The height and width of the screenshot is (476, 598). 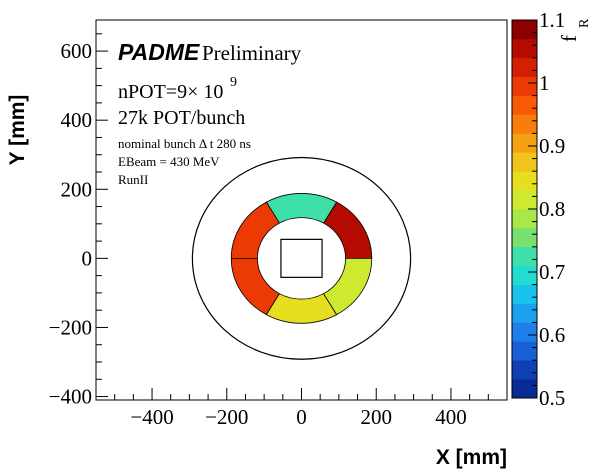 What do you see at coordinates (544, 83) in the screenshot?
I see `colorbar-tick-label: 1` at bounding box center [544, 83].